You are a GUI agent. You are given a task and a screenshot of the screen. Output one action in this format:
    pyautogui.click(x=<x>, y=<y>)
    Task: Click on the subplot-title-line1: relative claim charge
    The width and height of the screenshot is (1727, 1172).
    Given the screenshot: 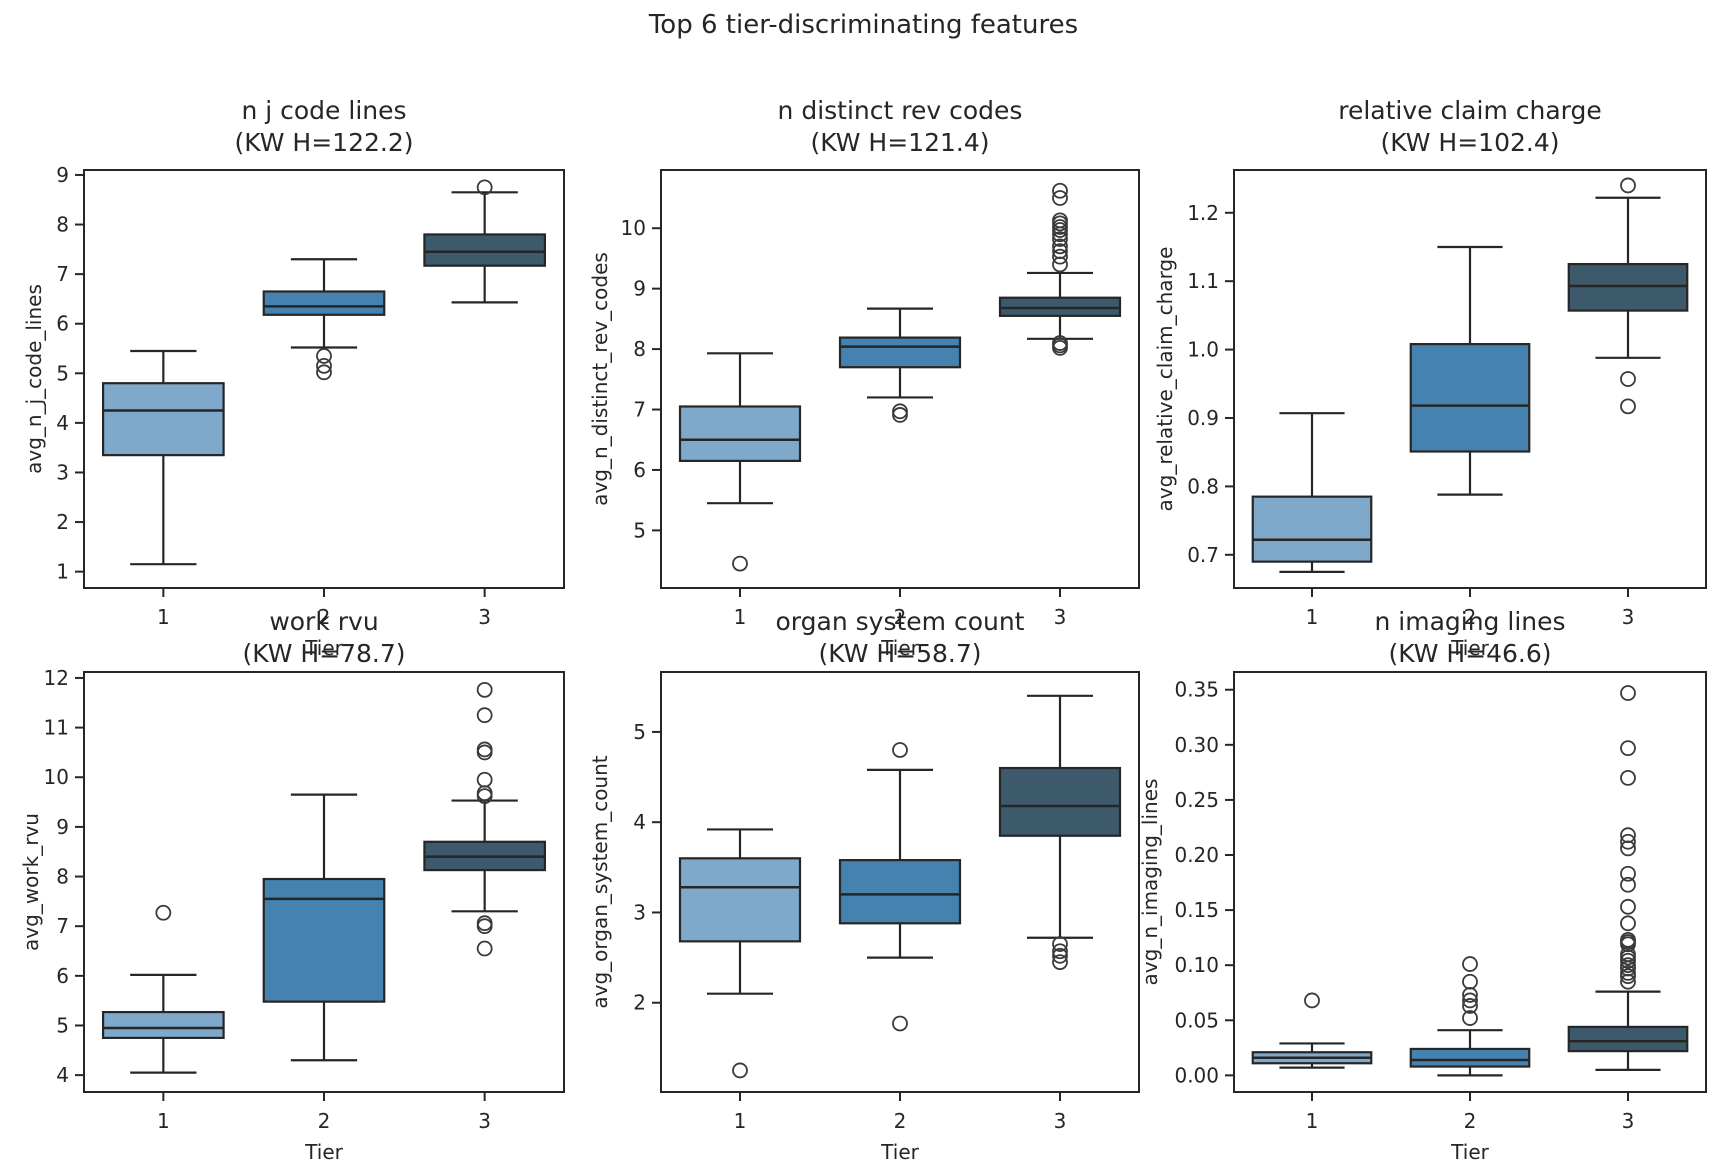 What is the action you would take?
    pyautogui.click(x=1470, y=110)
    